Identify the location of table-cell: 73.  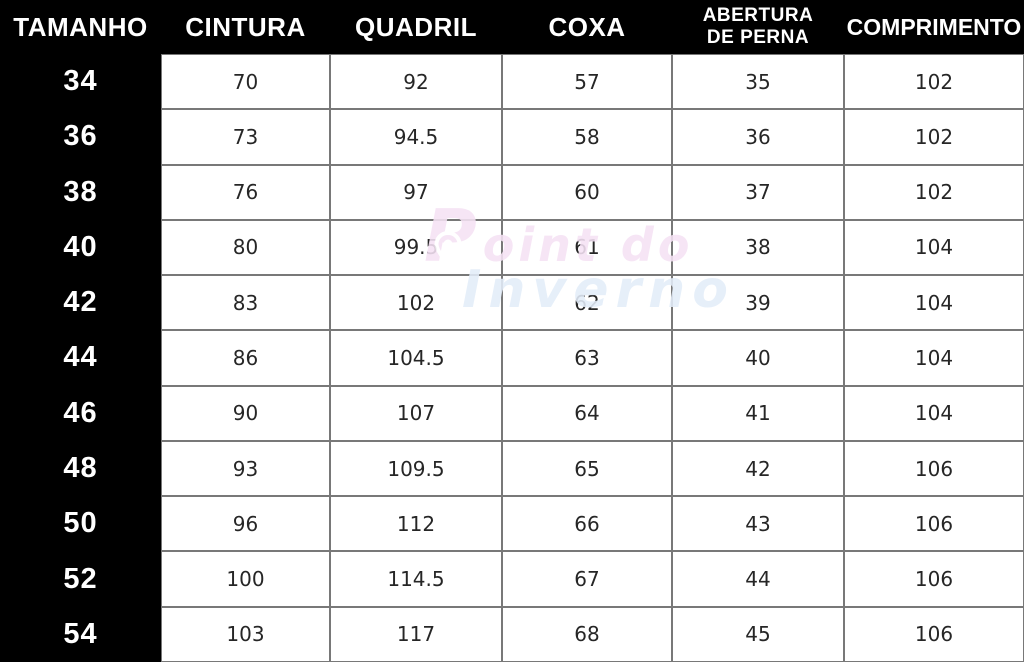
(245, 137).